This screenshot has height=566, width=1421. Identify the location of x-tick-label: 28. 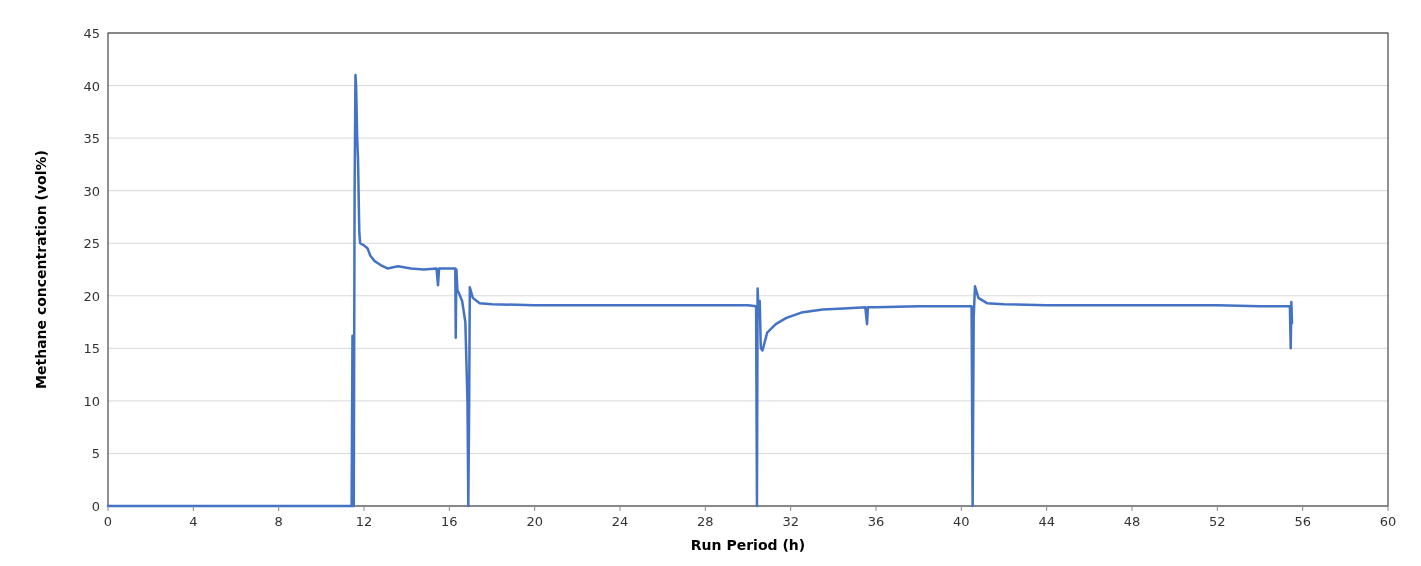
(705, 521).